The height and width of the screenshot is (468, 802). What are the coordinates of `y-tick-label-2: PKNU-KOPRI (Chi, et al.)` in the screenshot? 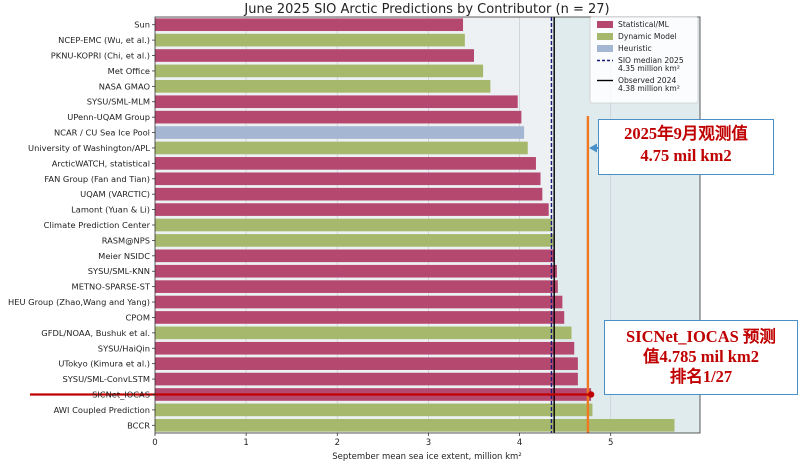 It's located at (100, 56).